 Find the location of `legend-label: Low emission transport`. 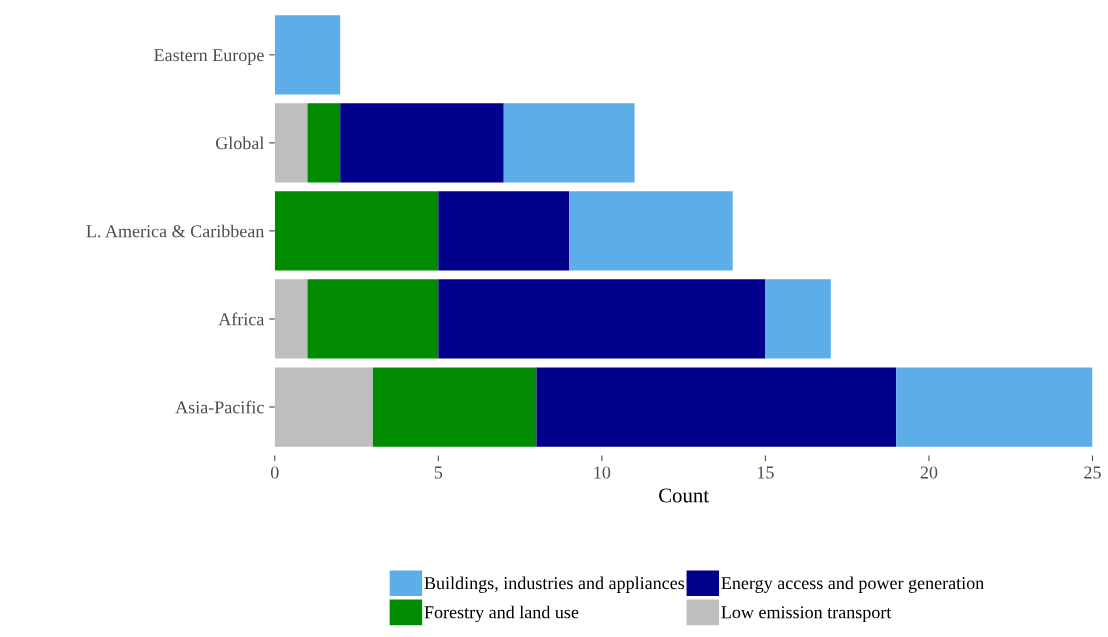

legend-label: Low emission transport is located at coordinates (806, 614).